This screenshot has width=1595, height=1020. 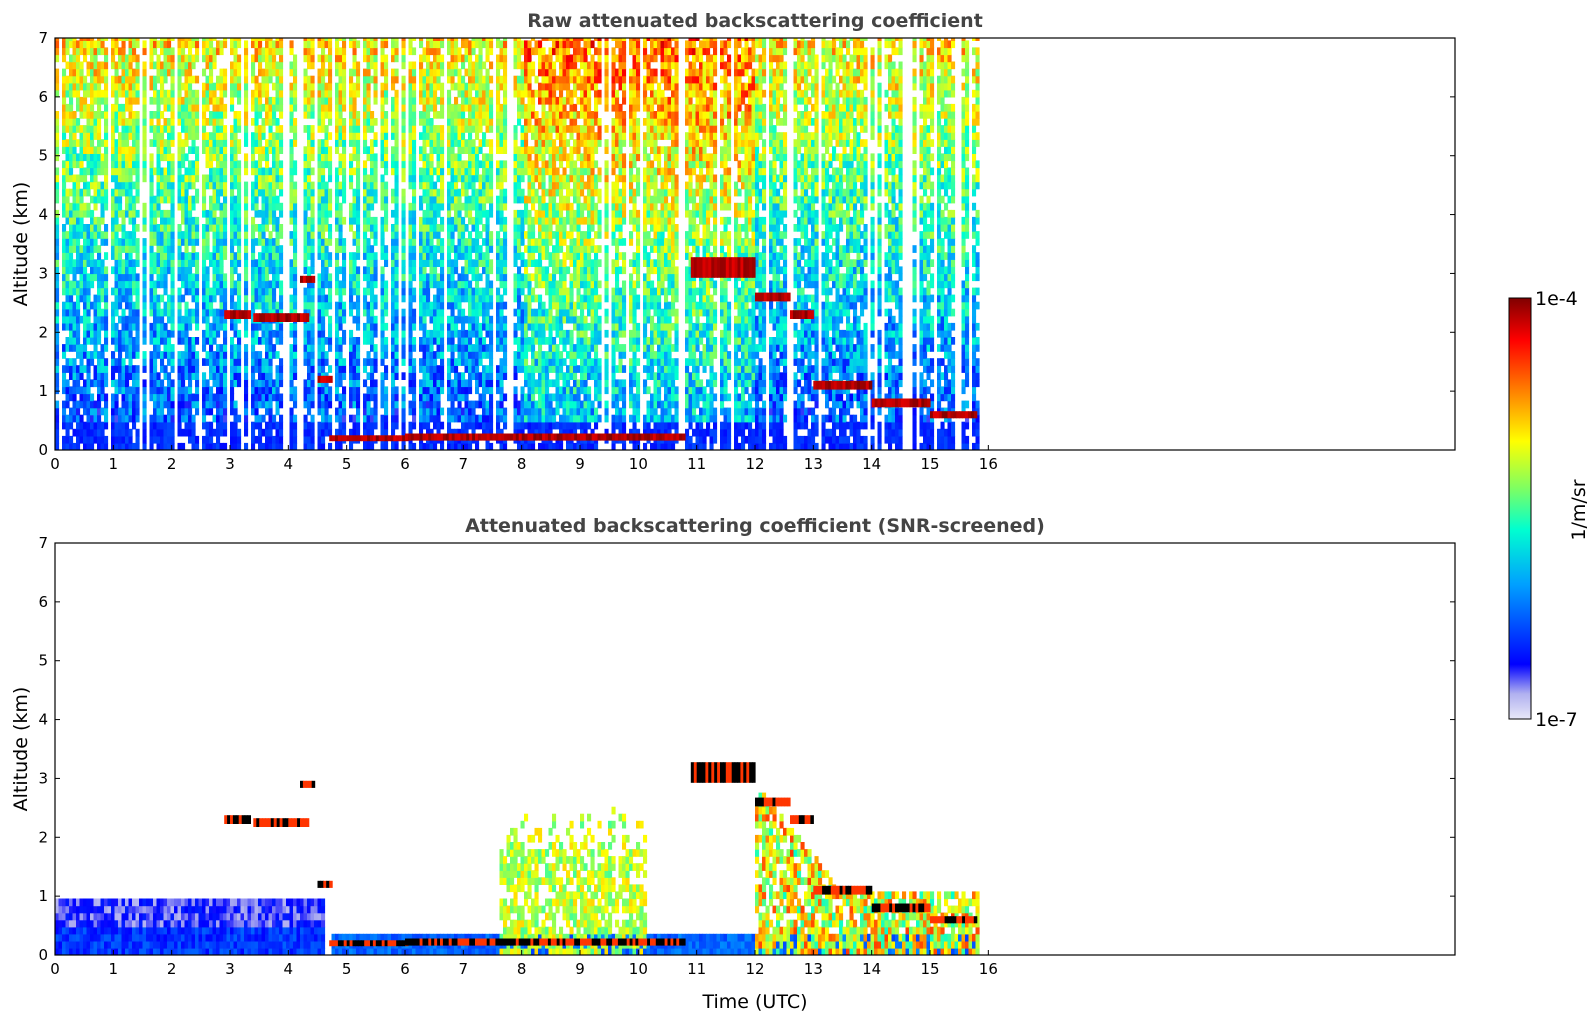 What do you see at coordinates (1579, 509) in the screenshot?
I see `colorbar-unit-label: 1/m/sr` at bounding box center [1579, 509].